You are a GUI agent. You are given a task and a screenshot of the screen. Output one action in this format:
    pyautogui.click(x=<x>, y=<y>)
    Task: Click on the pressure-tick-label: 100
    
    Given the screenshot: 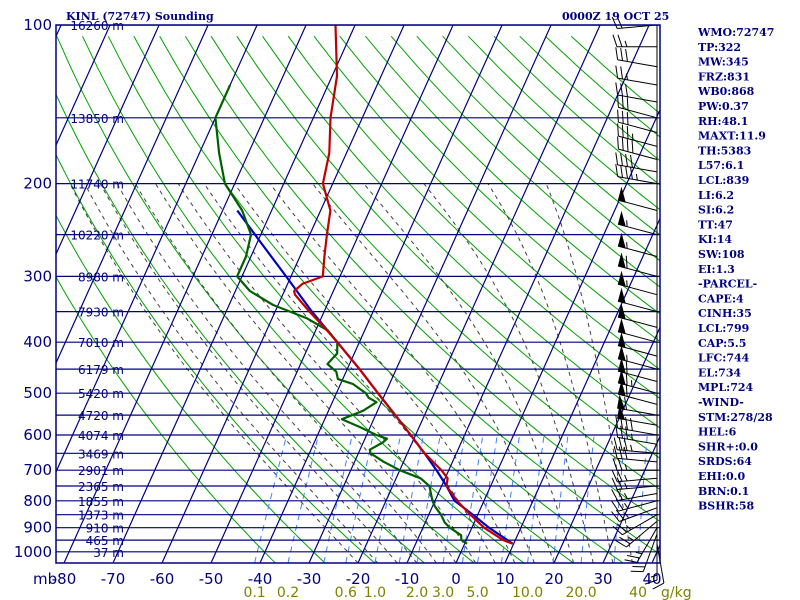 What is the action you would take?
    pyautogui.click(x=37, y=25)
    